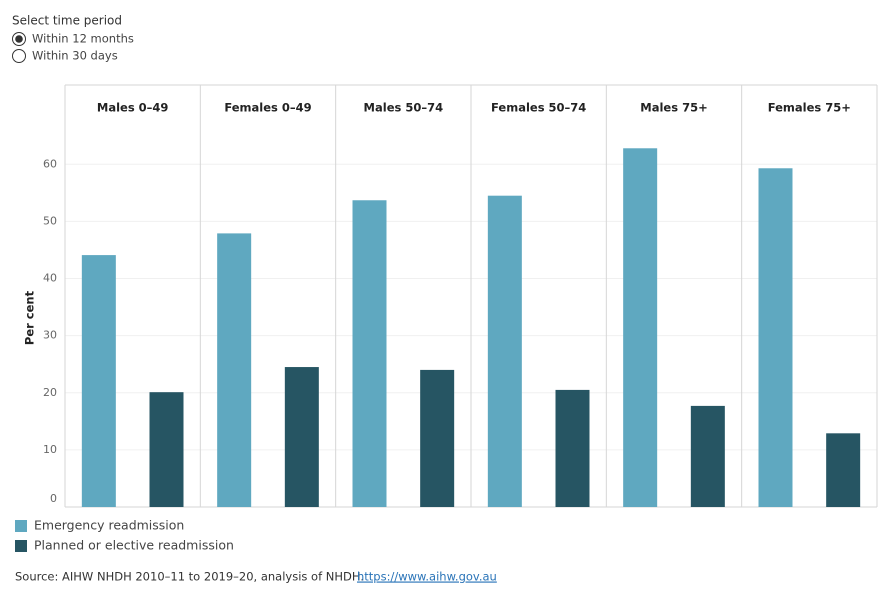 Image resolution: width=890 pixels, height=600 pixels. I want to click on radio-dot, so click(19, 39).